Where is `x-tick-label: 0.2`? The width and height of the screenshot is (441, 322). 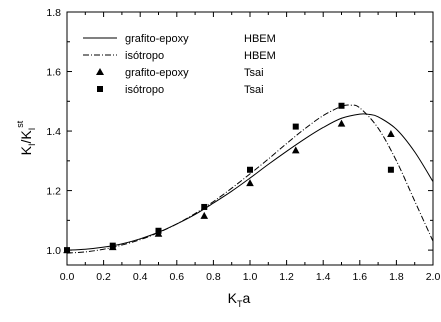
x-tick-label: 0.2 is located at coordinates (103, 277).